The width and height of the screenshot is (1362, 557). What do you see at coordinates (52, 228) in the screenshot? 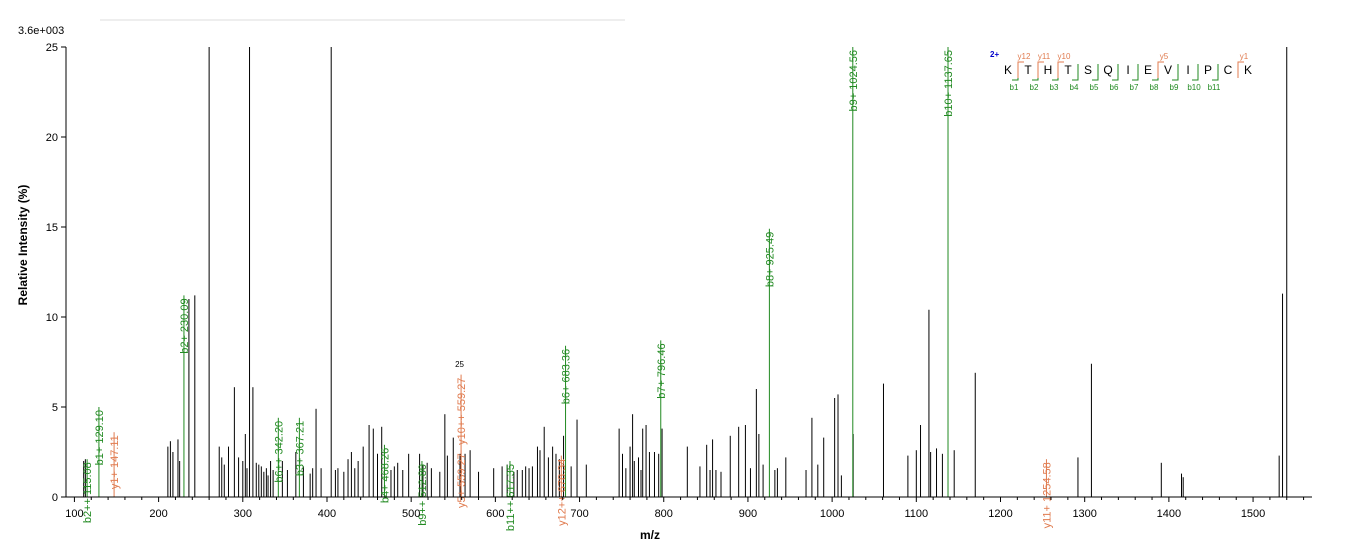
I see `y-tick-label: 15` at bounding box center [52, 228].